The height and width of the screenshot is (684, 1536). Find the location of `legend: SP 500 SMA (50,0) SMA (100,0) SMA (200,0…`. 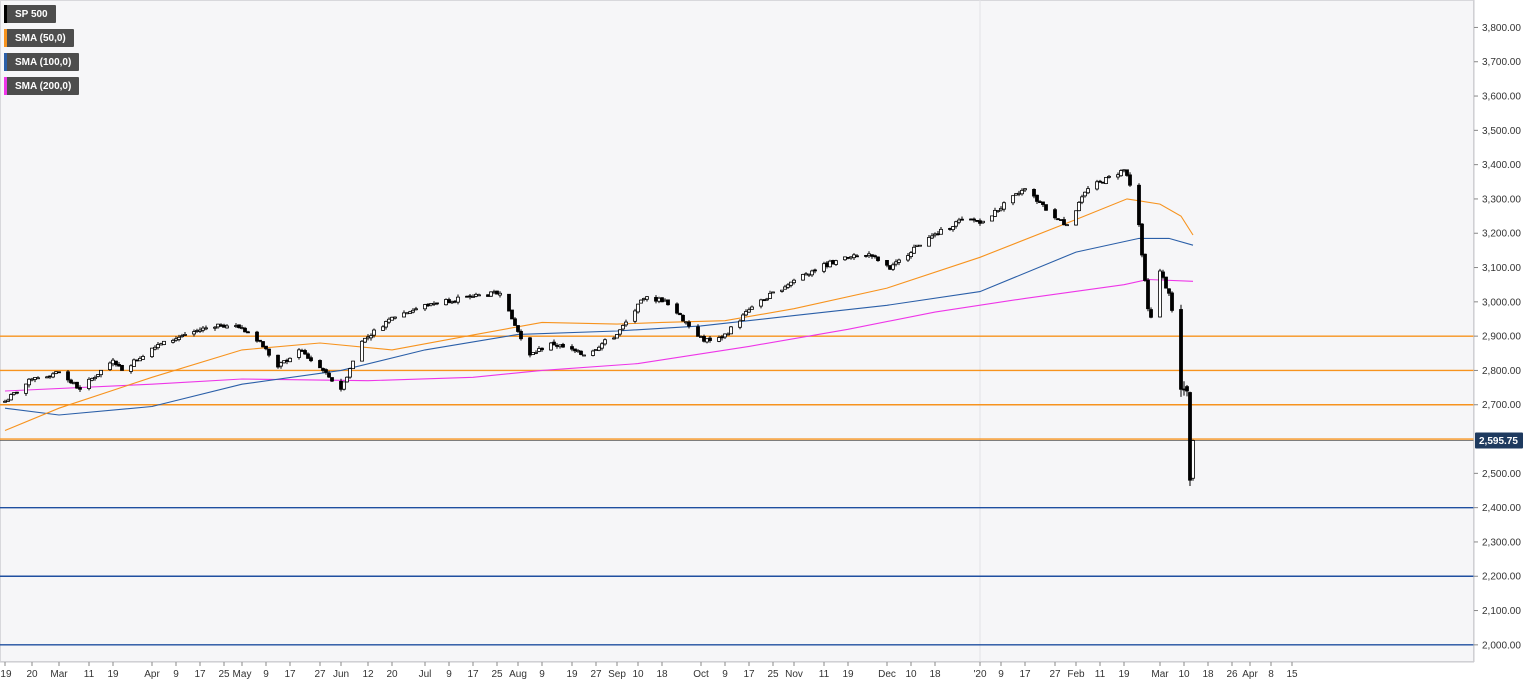

legend: SP 500 SMA (50,0) SMA (100,0) SMA (200,0… is located at coordinates (42, 53).